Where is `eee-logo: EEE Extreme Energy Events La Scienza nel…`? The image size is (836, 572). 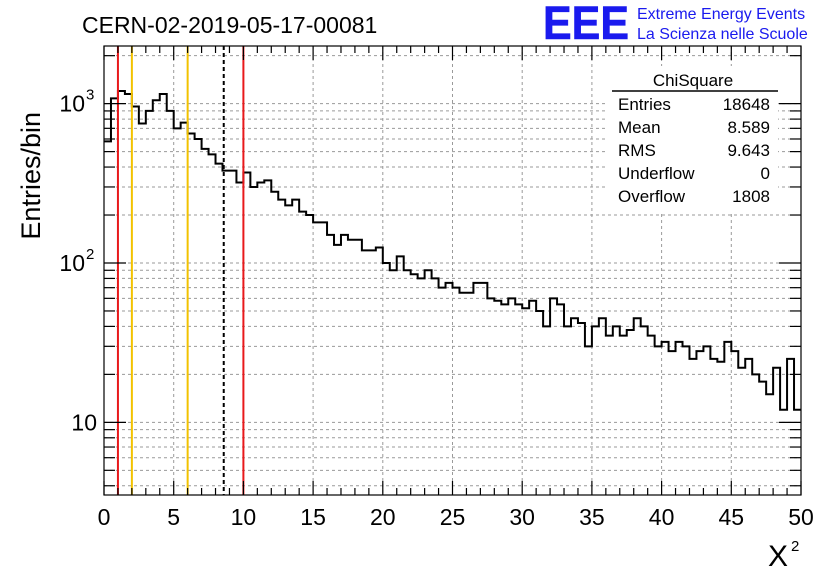 eee-logo: EEE Extreme Energy Events La Scienza nel… is located at coordinates (675, 24).